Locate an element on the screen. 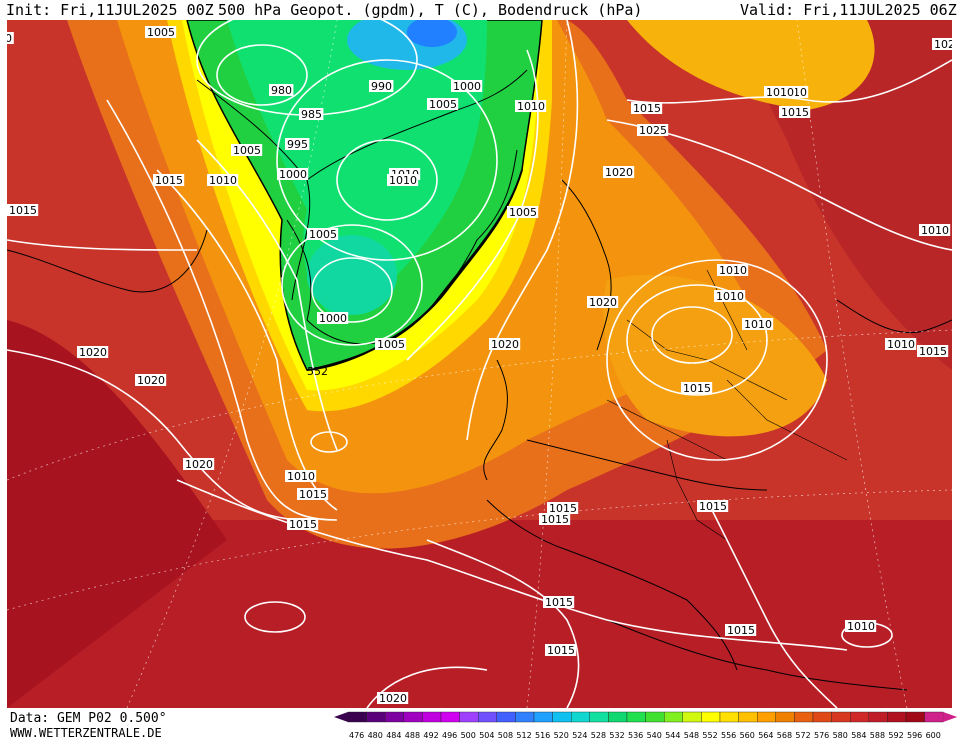  isobar-label: 0 is located at coordinates (9, 38).